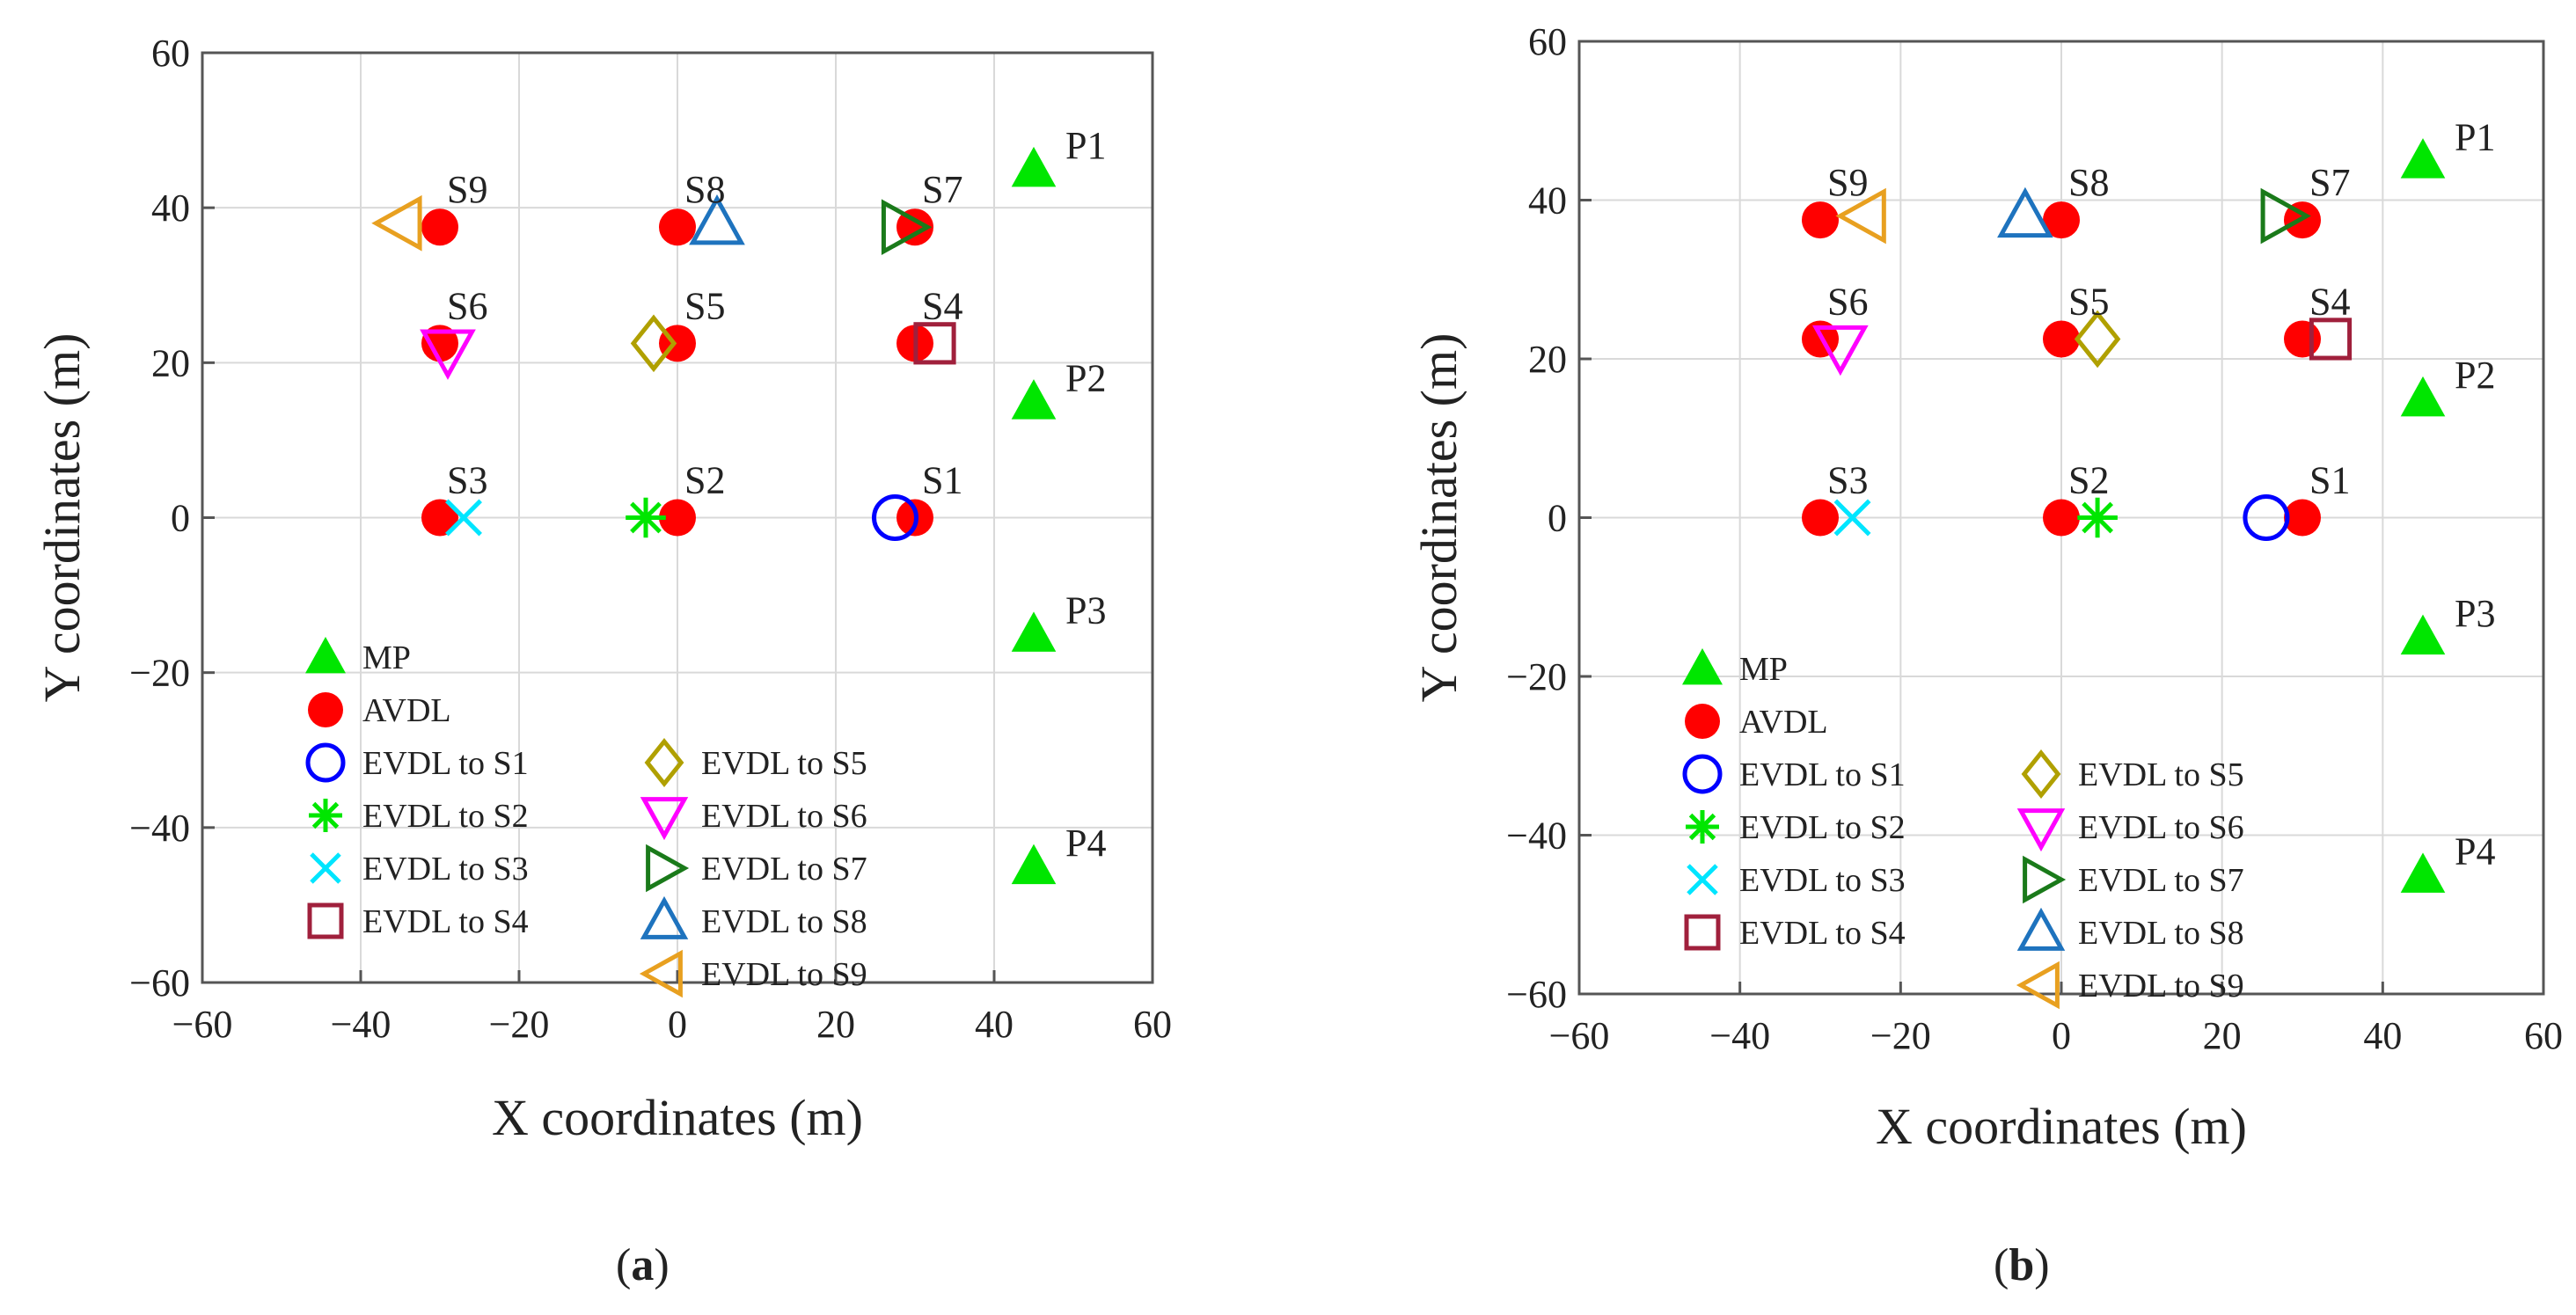  I want to click on legend-label: EVDL to S7, so click(784, 869).